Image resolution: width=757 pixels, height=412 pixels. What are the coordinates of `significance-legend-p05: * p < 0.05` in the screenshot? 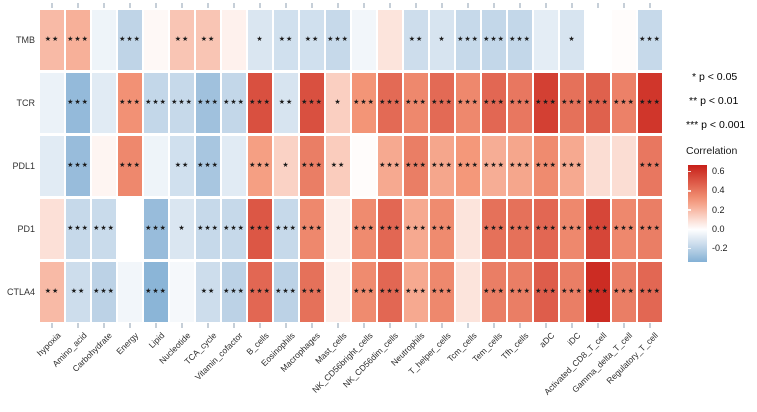 It's located at (715, 77).